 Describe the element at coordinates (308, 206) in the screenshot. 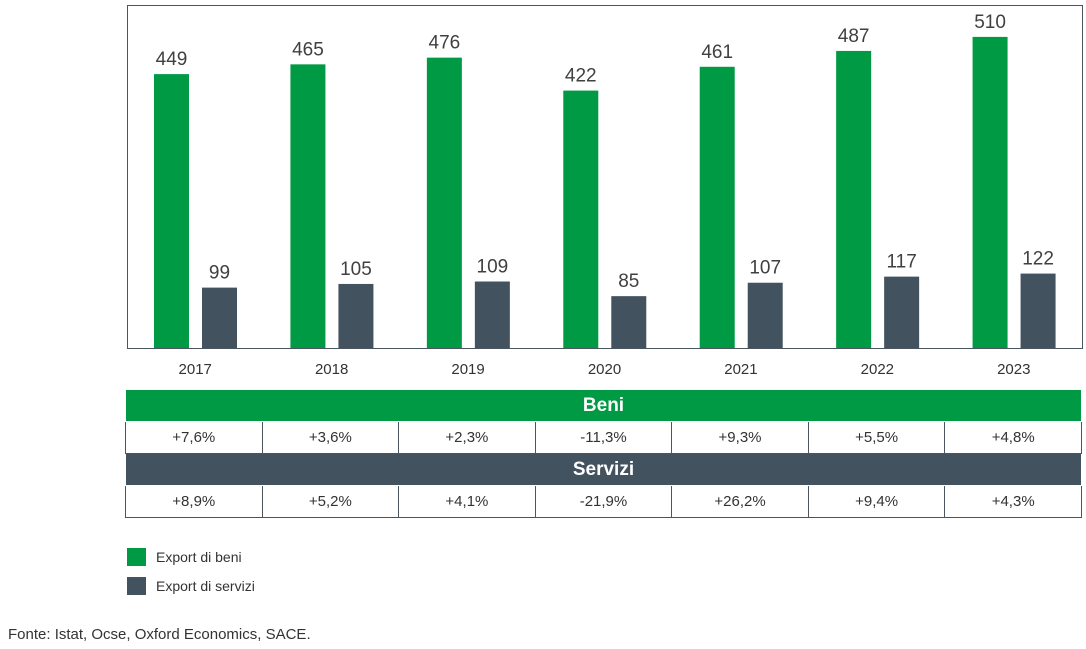

I see `bar-beni-2018` at that location.